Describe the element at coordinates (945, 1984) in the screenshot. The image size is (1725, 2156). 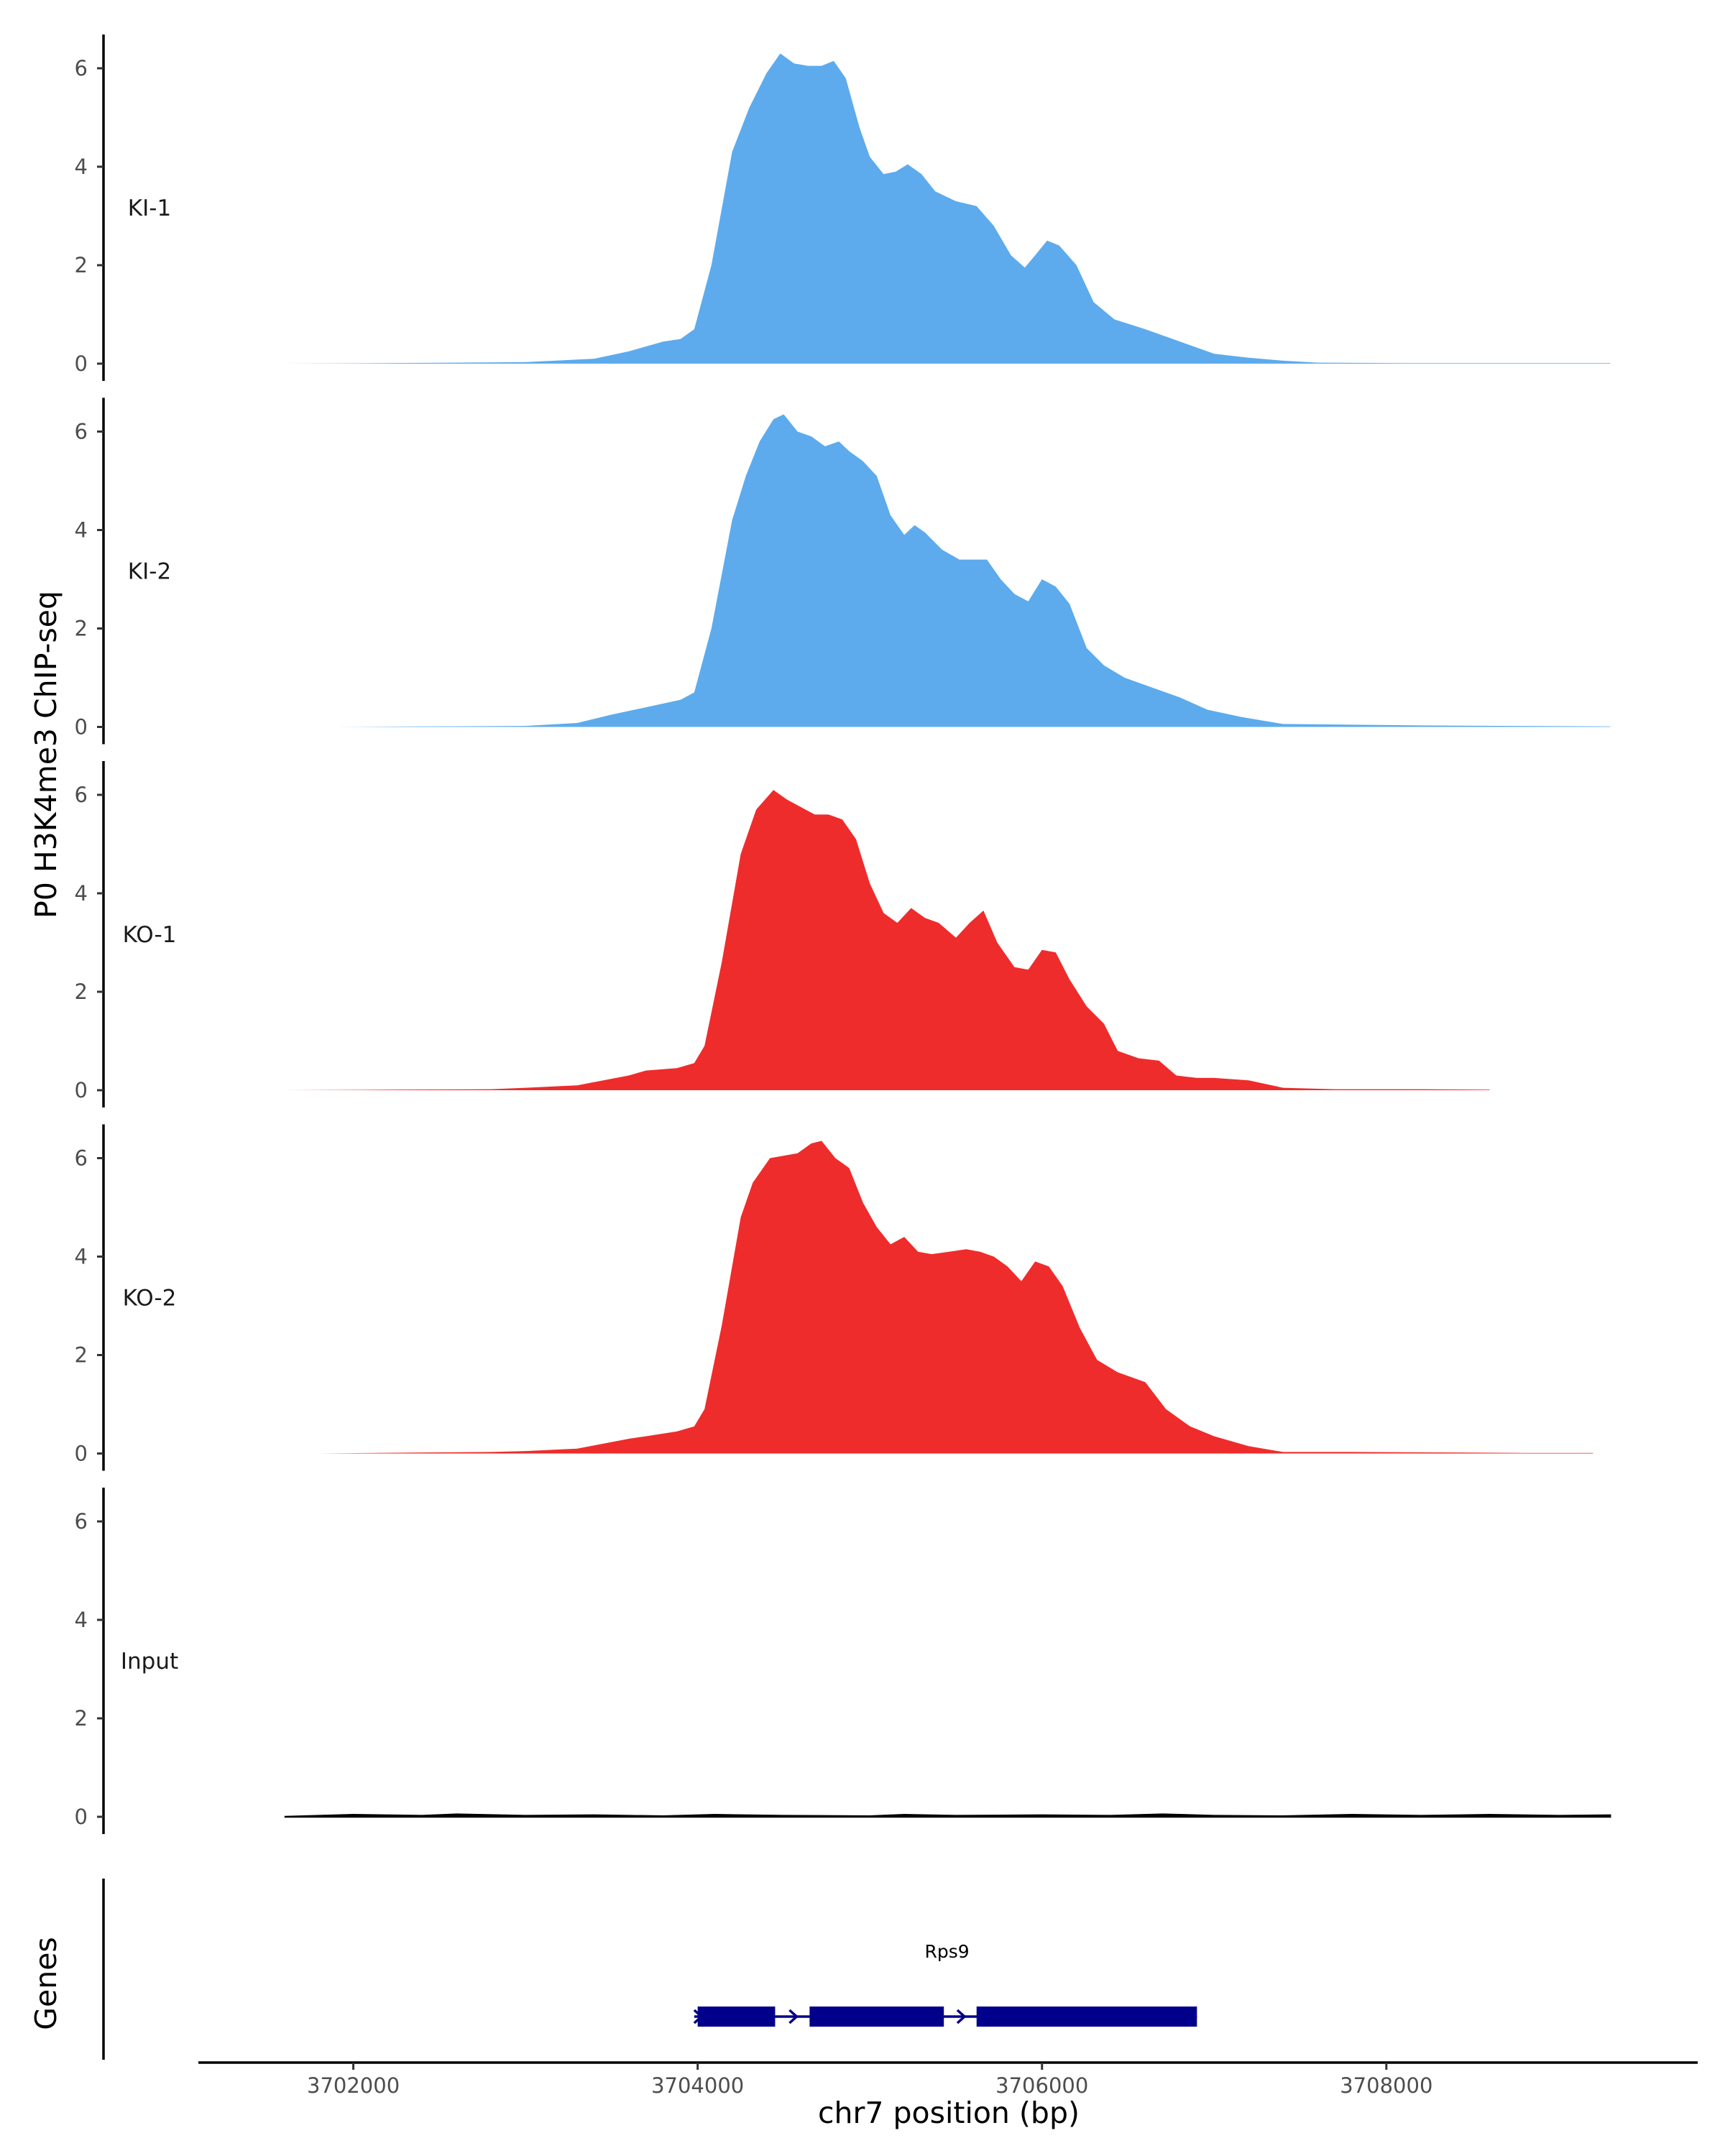
I see `gene-rps9: Rps9` at that location.